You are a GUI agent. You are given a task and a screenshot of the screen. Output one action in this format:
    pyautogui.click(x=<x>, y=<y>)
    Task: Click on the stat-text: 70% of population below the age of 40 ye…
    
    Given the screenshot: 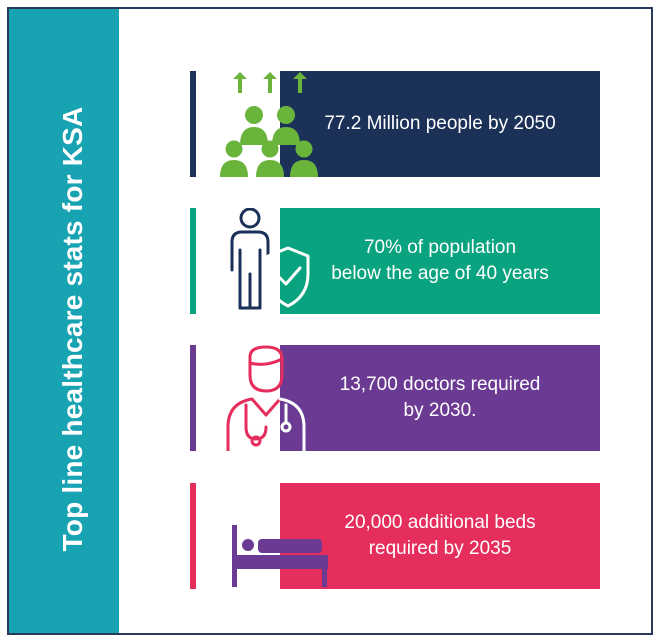 What is the action you would take?
    pyautogui.click(x=440, y=260)
    